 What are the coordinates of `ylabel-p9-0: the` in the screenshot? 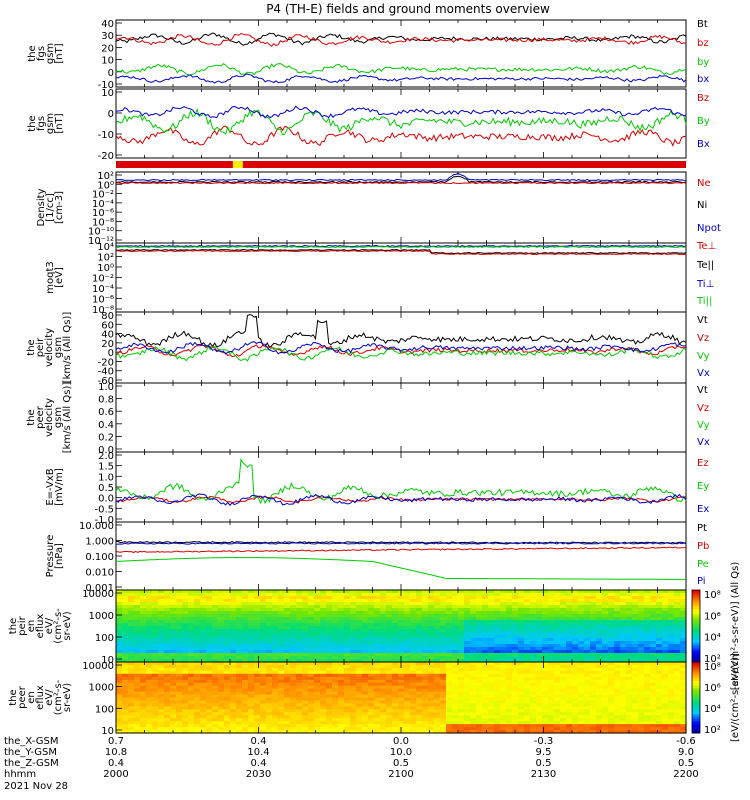 It's located at (13, 626).